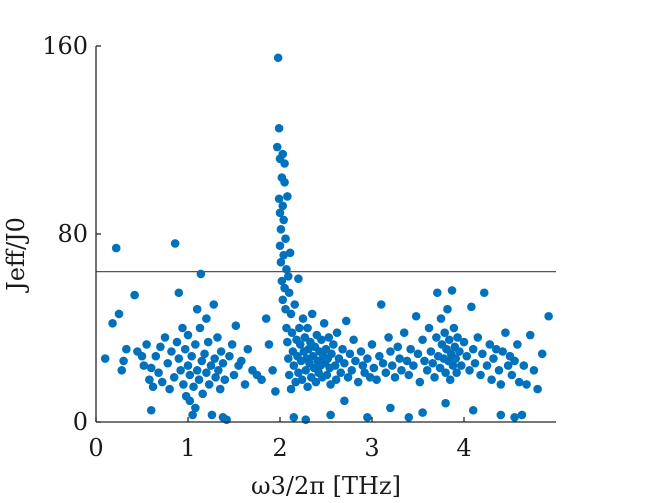 This screenshot has width=661, height=503. What do you see at coordinates (463, 448) in the screenshot?
I see `x-tick-label: 4` at bounding box center [463, 448].